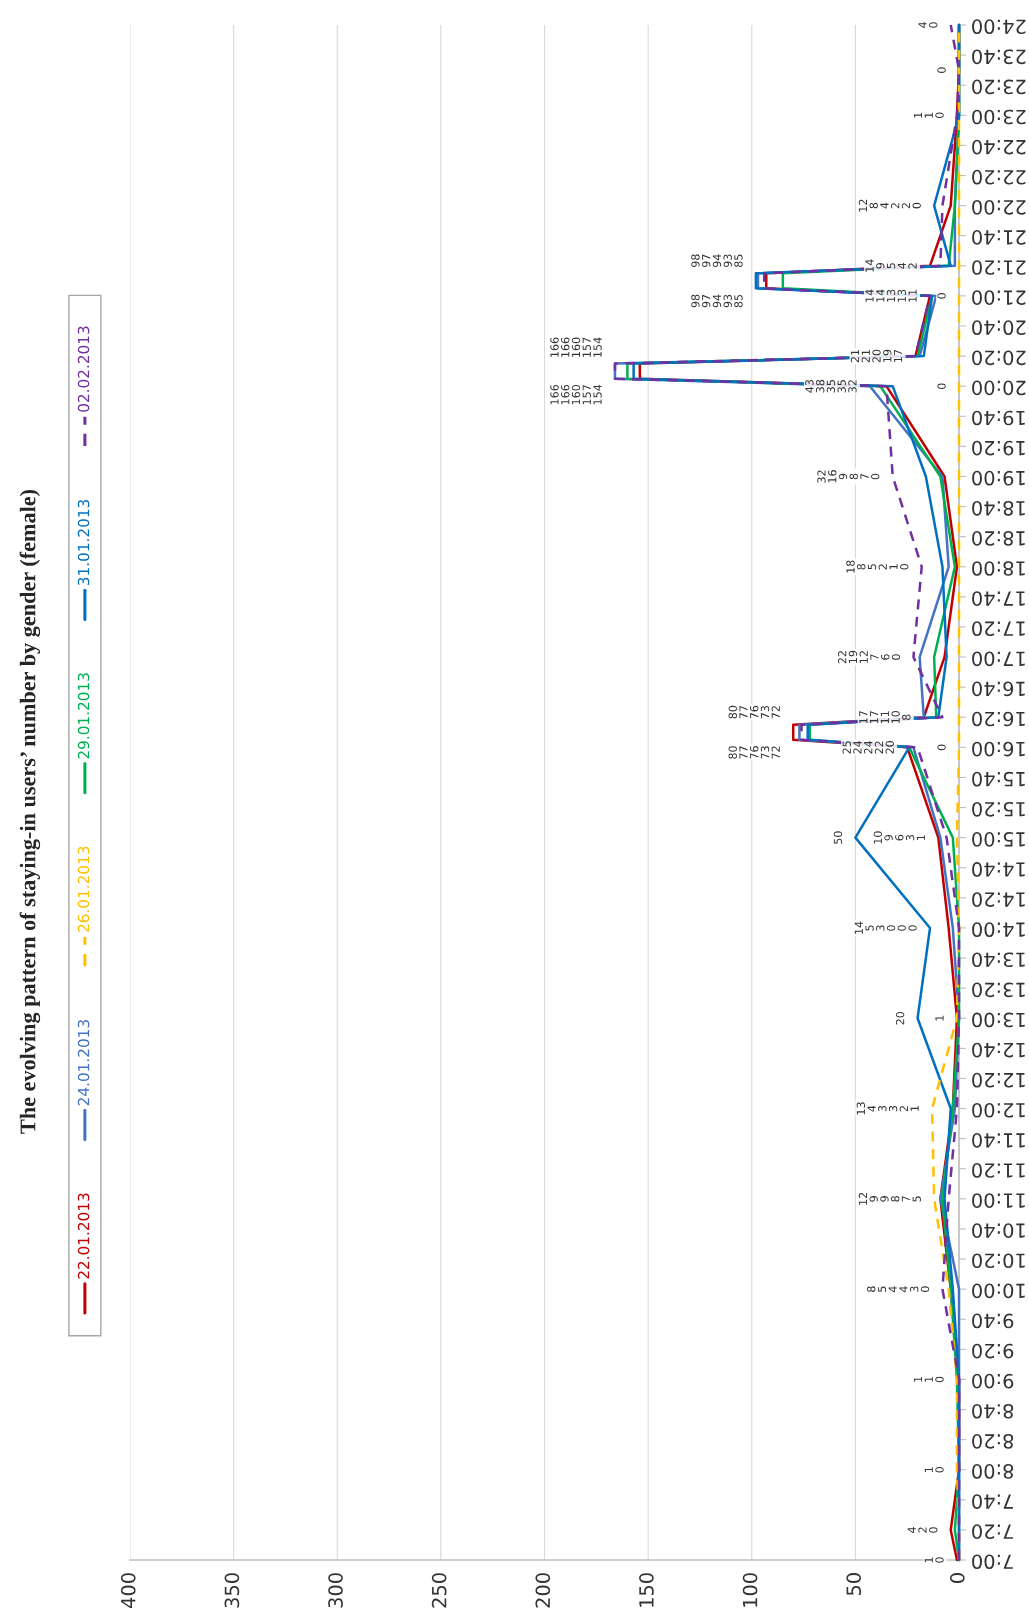 The width and height of the screenshot is (1029, 1623). I want to click on y-tick-label: 22:00, so click(999, 207).